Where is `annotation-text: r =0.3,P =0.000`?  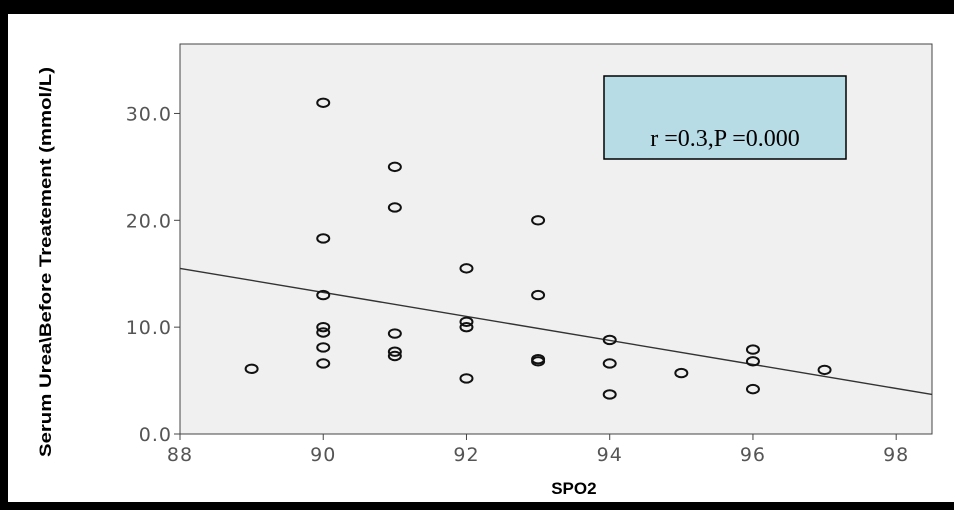 annotation-text: r =0.3,P =0.000 is located at coordinates (725, 139).